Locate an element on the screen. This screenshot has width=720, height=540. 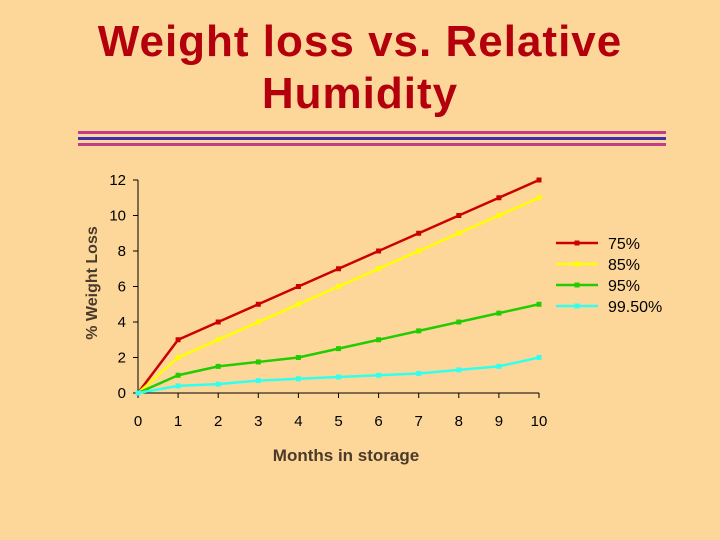
y-tick-label: 6 is located at coordinates (122, 287).